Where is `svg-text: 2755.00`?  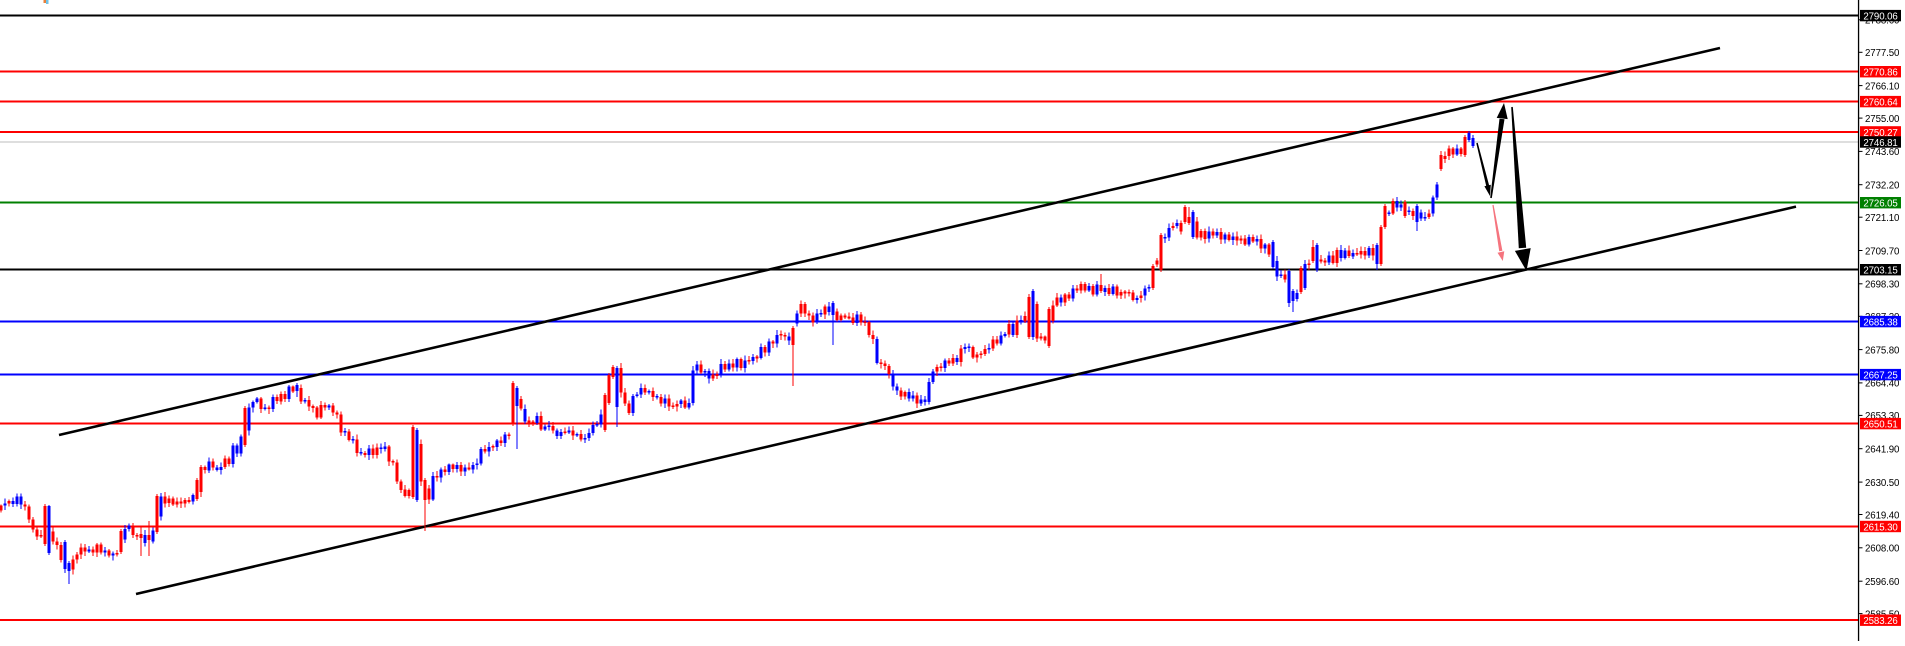
svg-text: 2755.00 is located at coordinates (1882, 119).